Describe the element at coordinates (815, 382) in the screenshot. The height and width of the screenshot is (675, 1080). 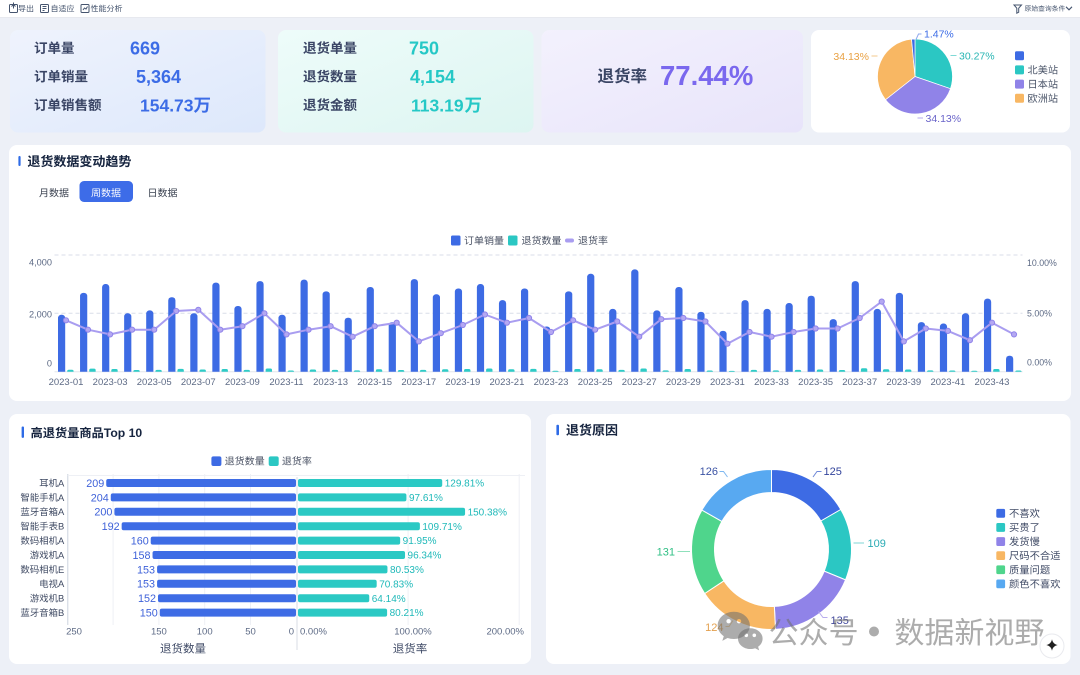
I see `svg-text: 2023-35` at that location.